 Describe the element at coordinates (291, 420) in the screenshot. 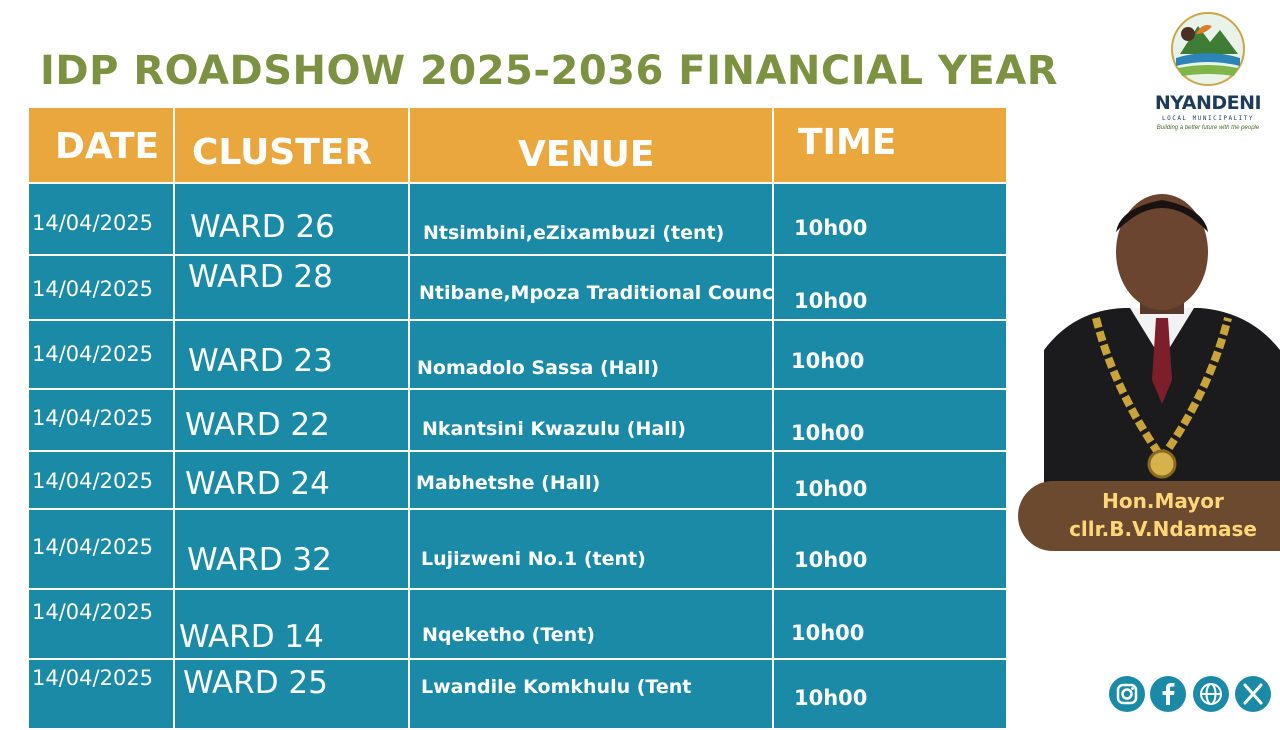

I see `cluster-cell: WARD 22` at that location.